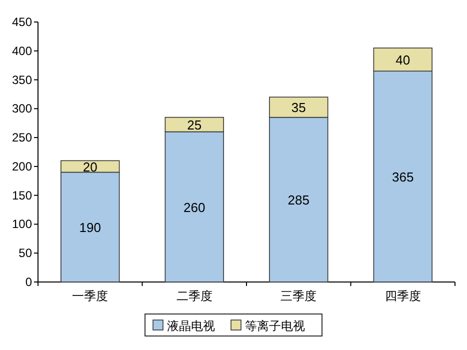 The height and width of the screenshot is (350, 467). I want to click on y-tick-label: 50, so click(25, 253).